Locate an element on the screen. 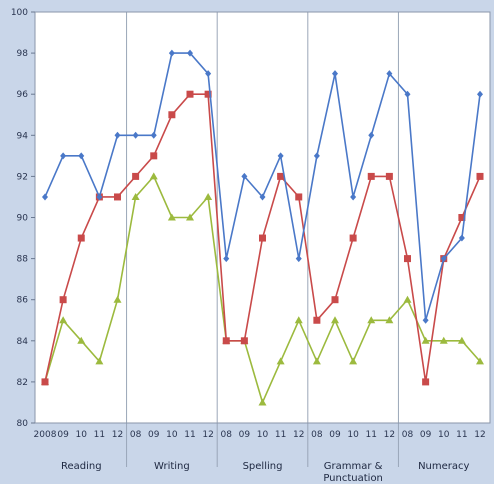  y-tick-label: 100 is located at coordinates (19, 13).